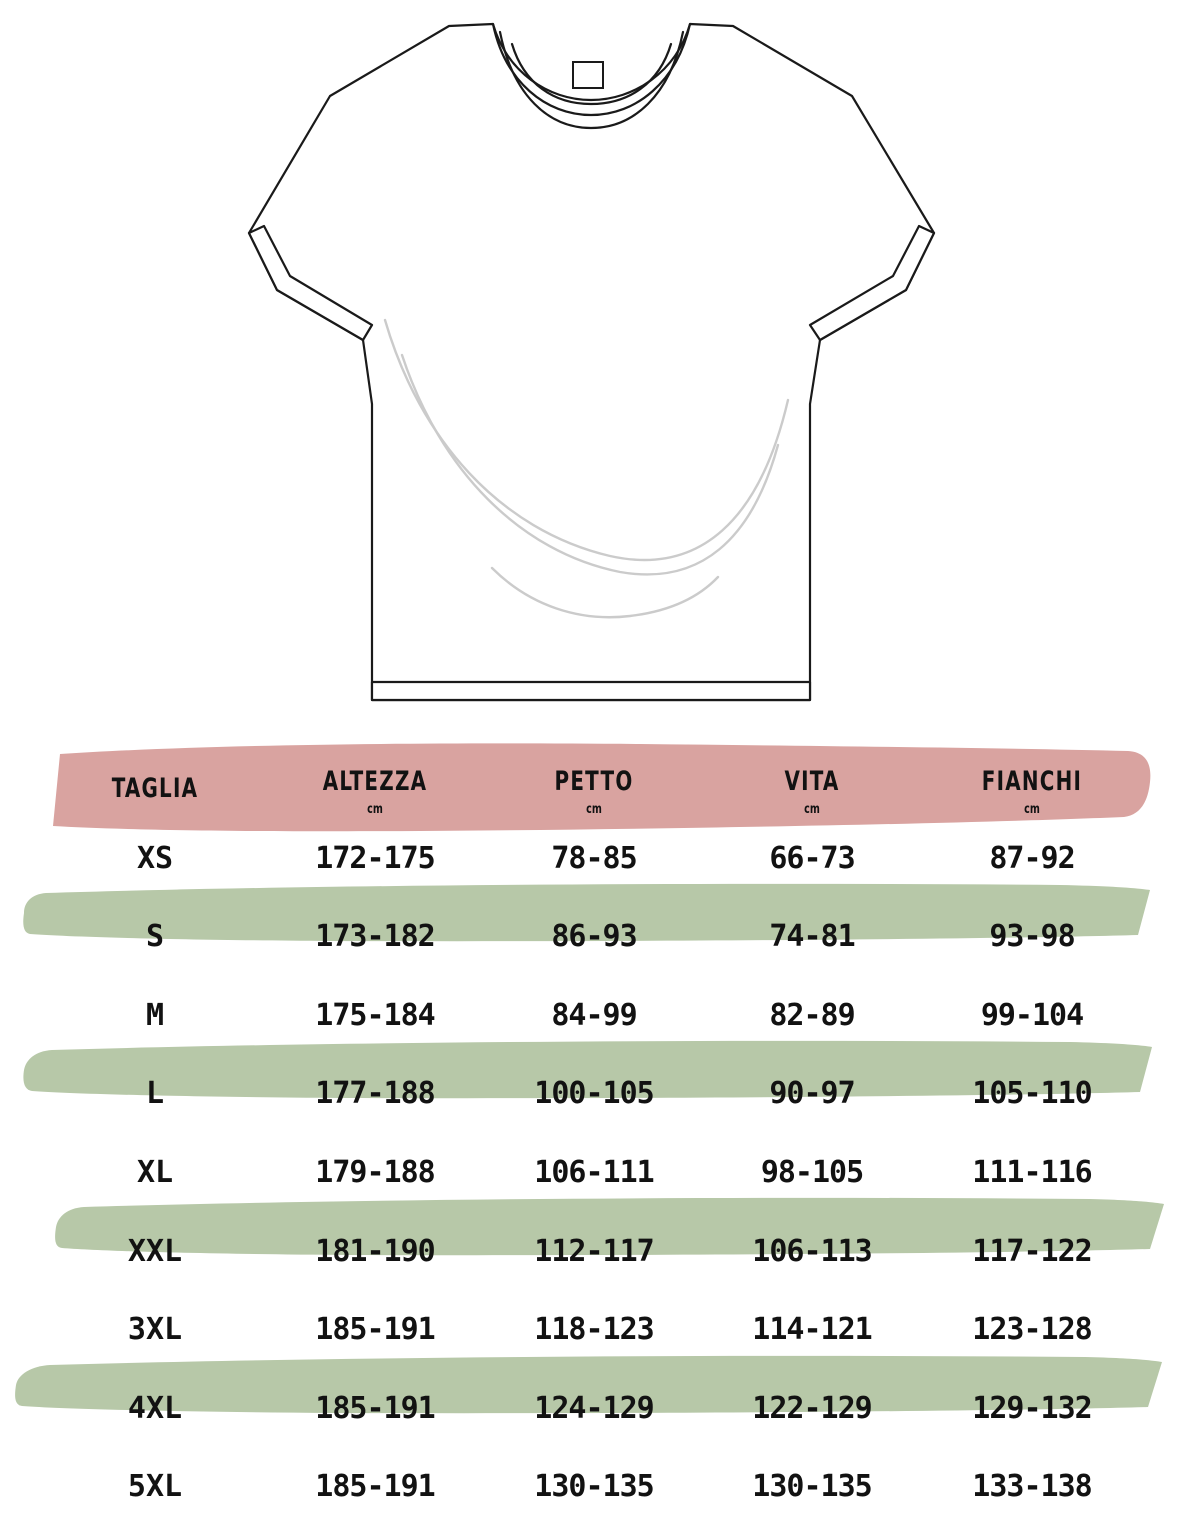  What do you see at coordinates (1032, 1330) in the screenshot?
I see `row-value-fianchi: 123-128` at bounding box center [1032, 1330].